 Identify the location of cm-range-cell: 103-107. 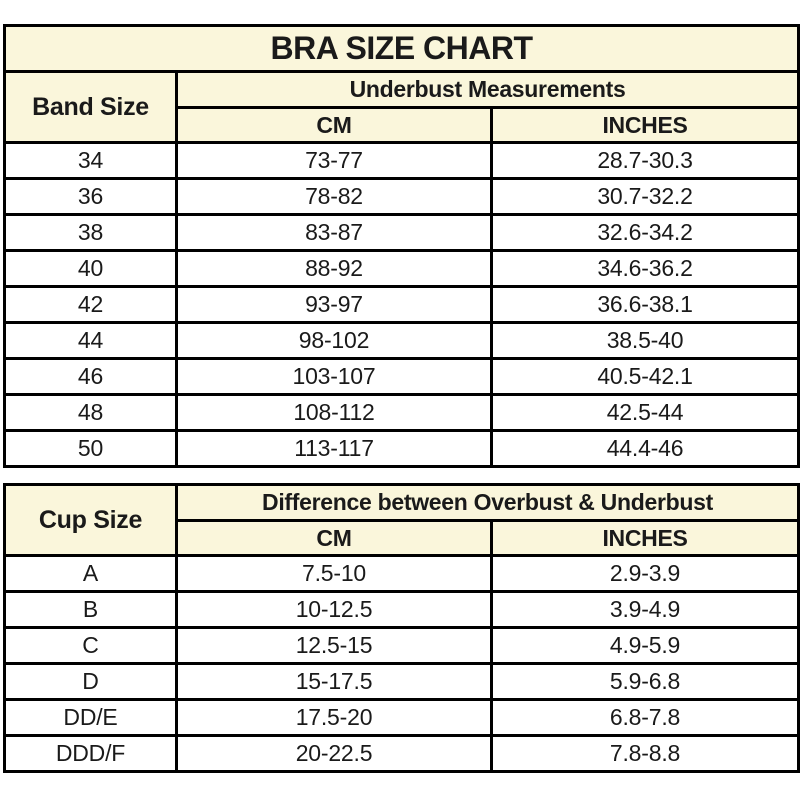
(334, 376).